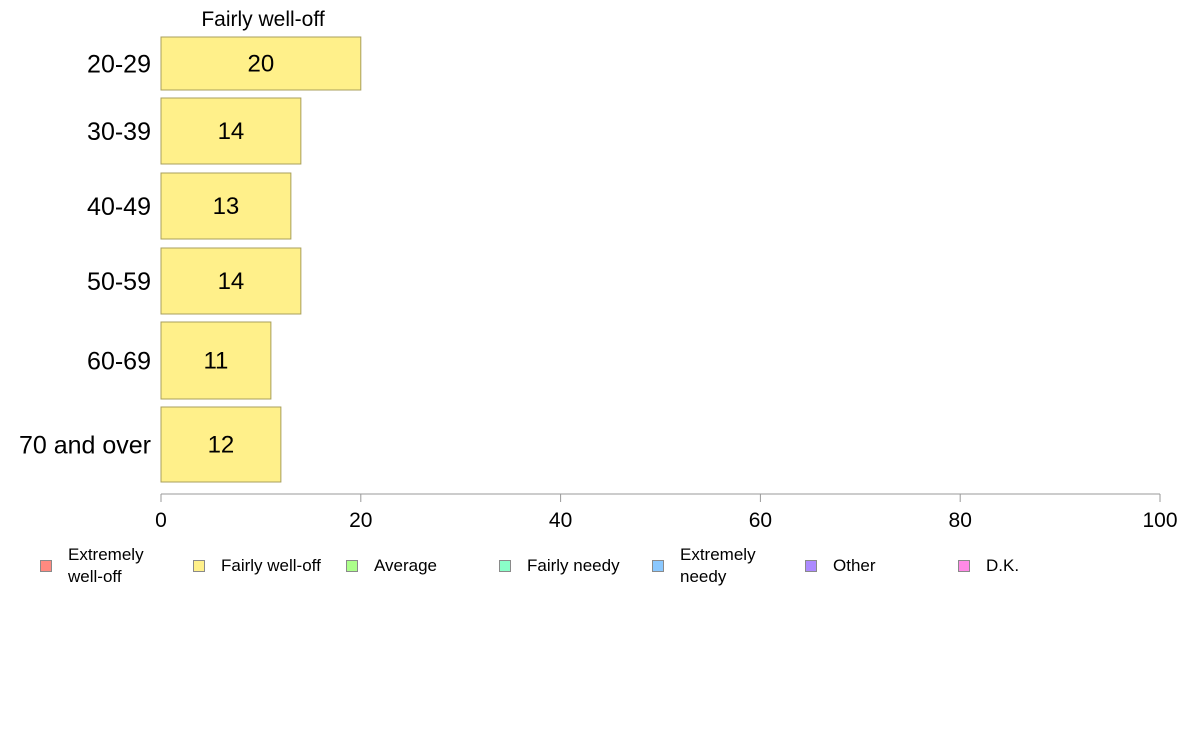  Describe the element at coordinates (85, 446) in the screenshot. I see `category-label: 70 and over` at that location.